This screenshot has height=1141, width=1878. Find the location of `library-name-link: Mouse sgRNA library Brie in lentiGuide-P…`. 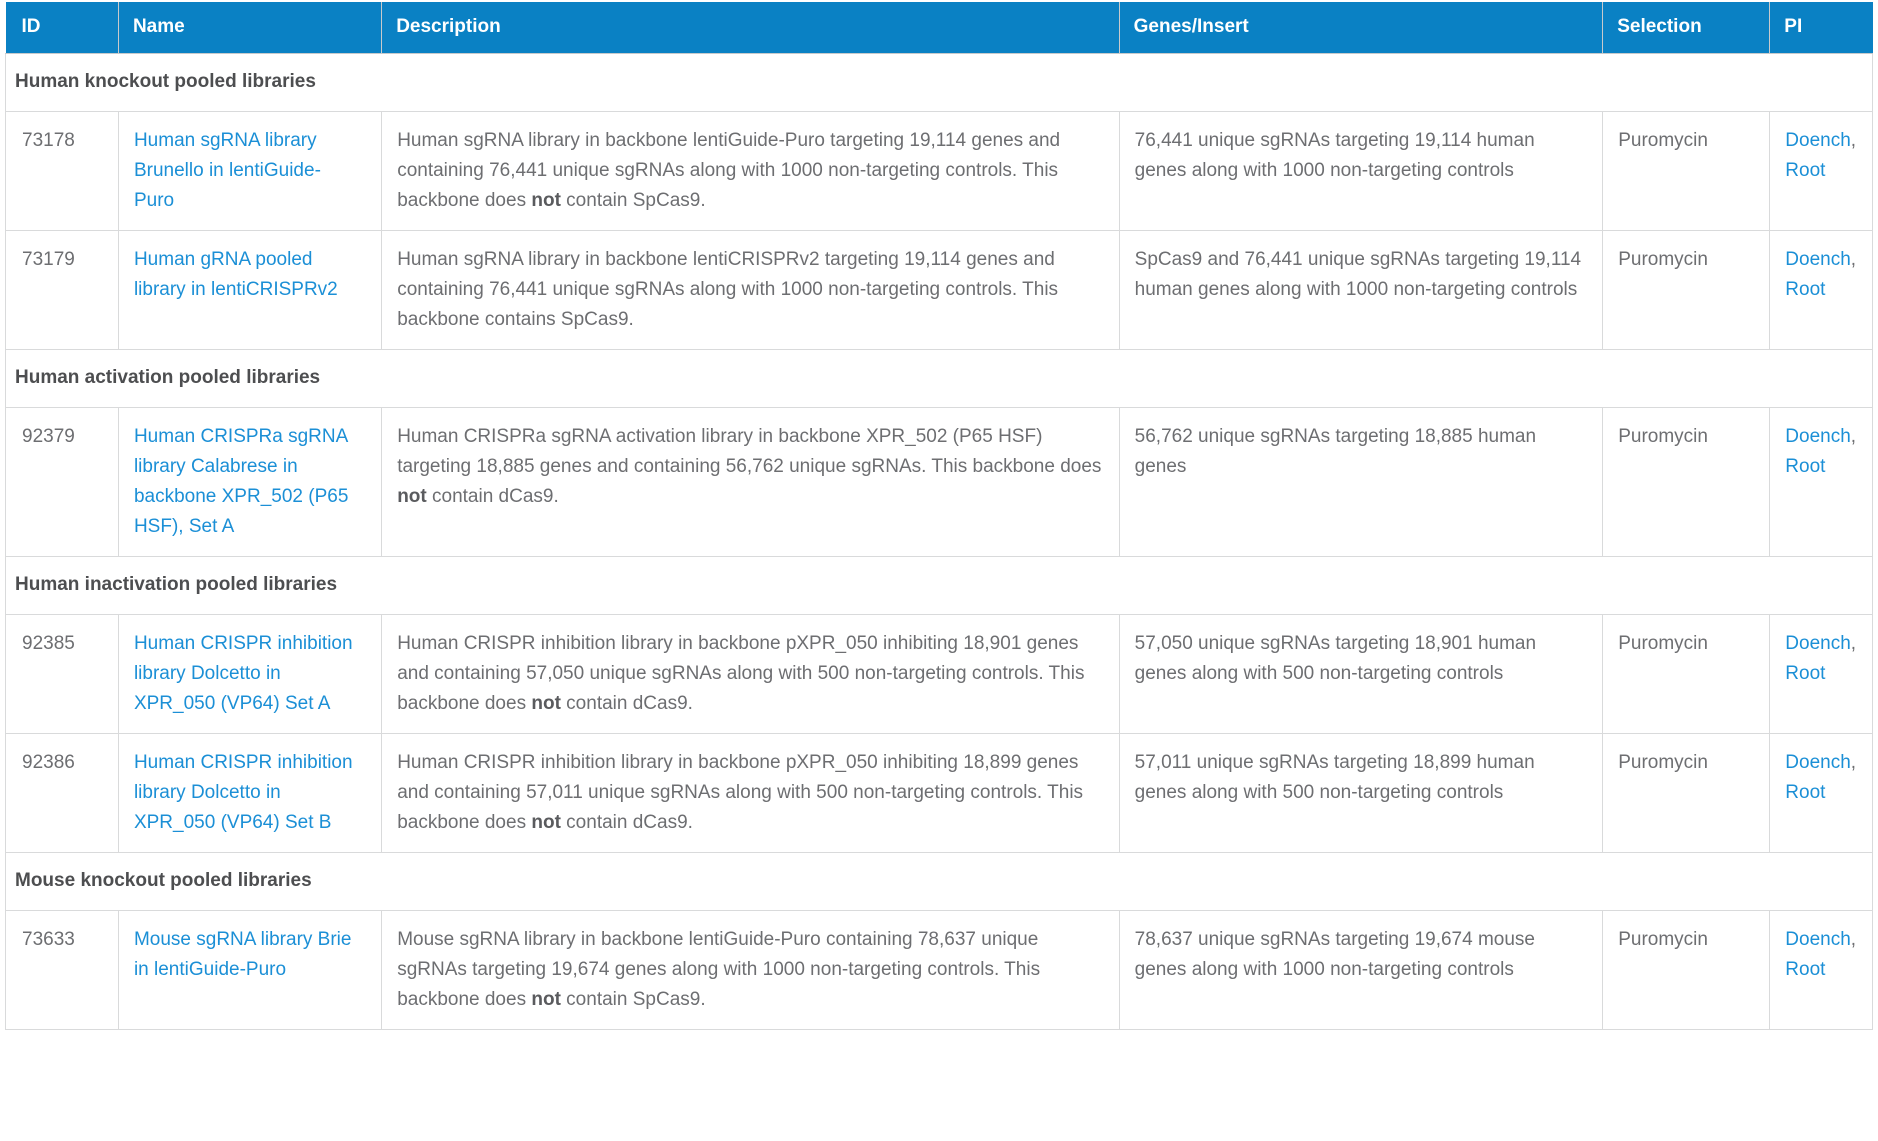

library-name-link: Mouse sgRNA library Brie in lentiGuide-P… is located at coordinates (242, 954).